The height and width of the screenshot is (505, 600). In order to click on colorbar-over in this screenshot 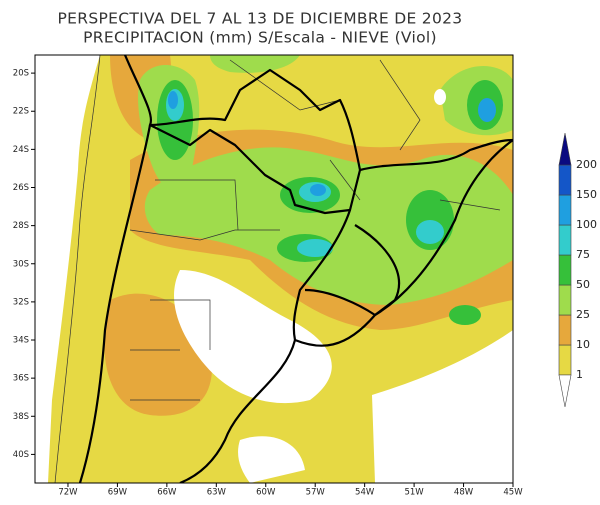, I will do `click(565, 149)`.